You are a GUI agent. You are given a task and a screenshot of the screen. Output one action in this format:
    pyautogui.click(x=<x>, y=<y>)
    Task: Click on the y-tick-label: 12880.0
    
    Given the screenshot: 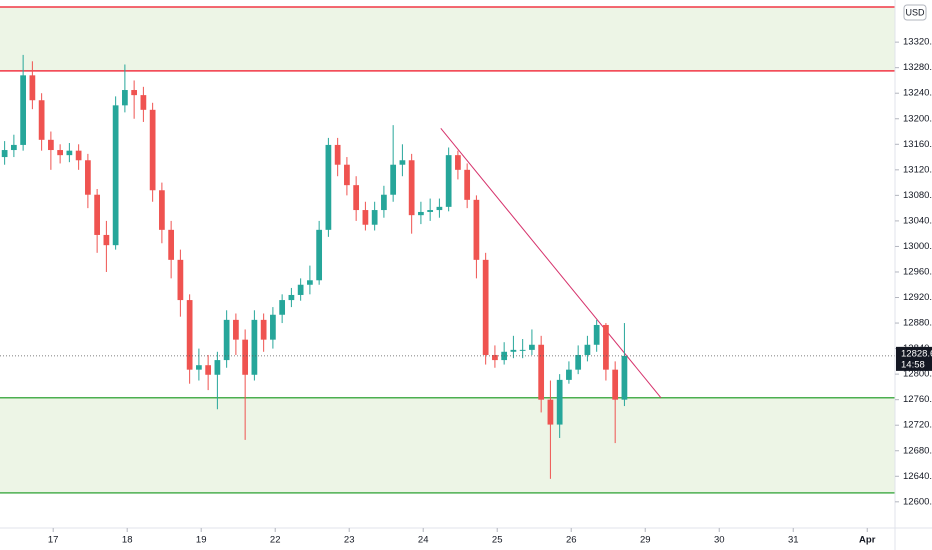 What is the action you would take?
    pyautogui.click(x=917, y=323)
    